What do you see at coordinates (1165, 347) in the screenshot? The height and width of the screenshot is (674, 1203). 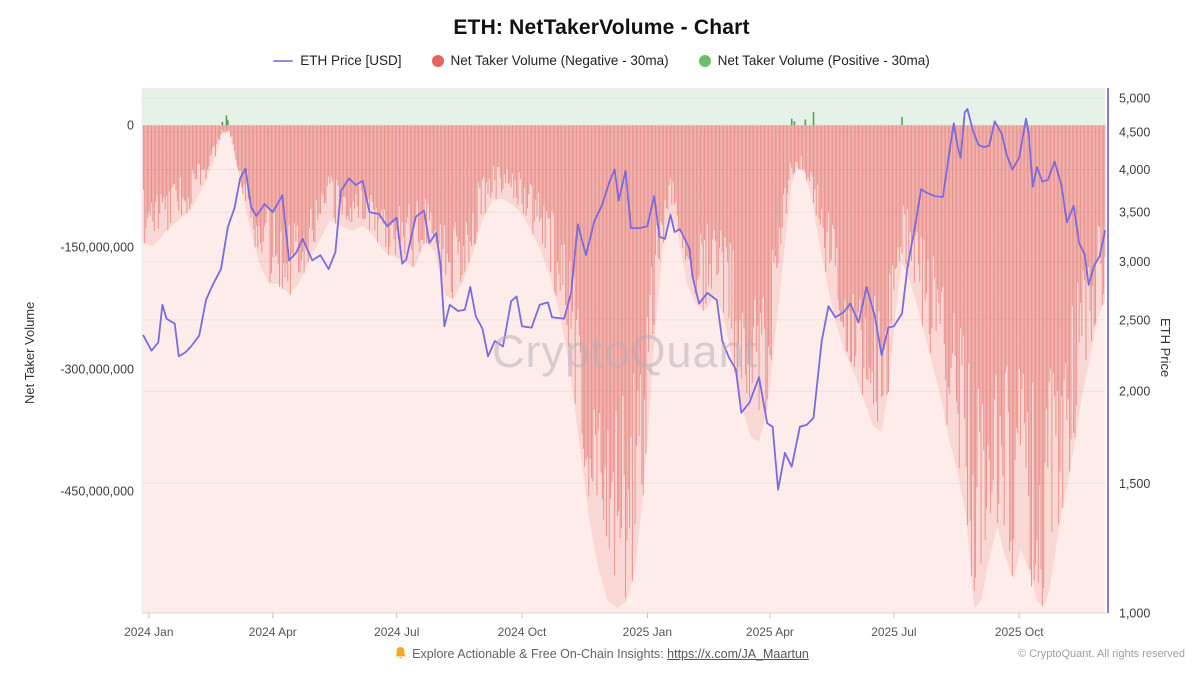 I see `right-axis-title: ETH Price` at bounding box center [1165, 347].